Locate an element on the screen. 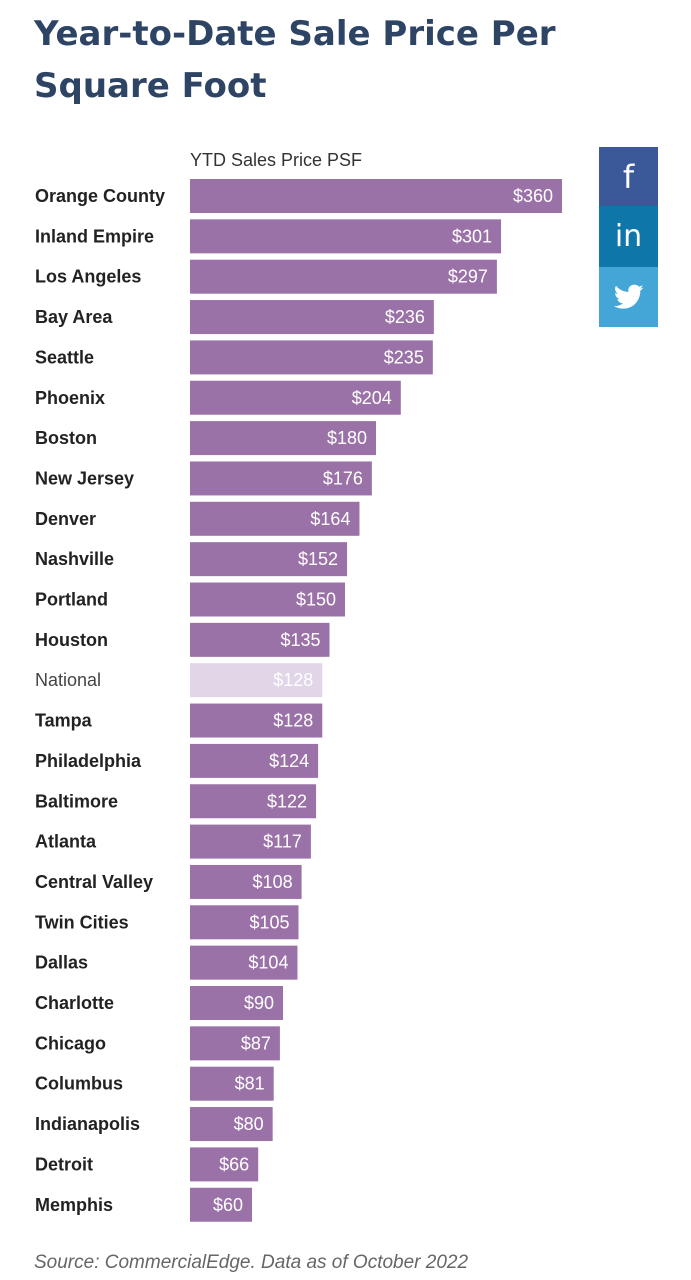  category-label: Phoenix is located at coordinates (70, 398).